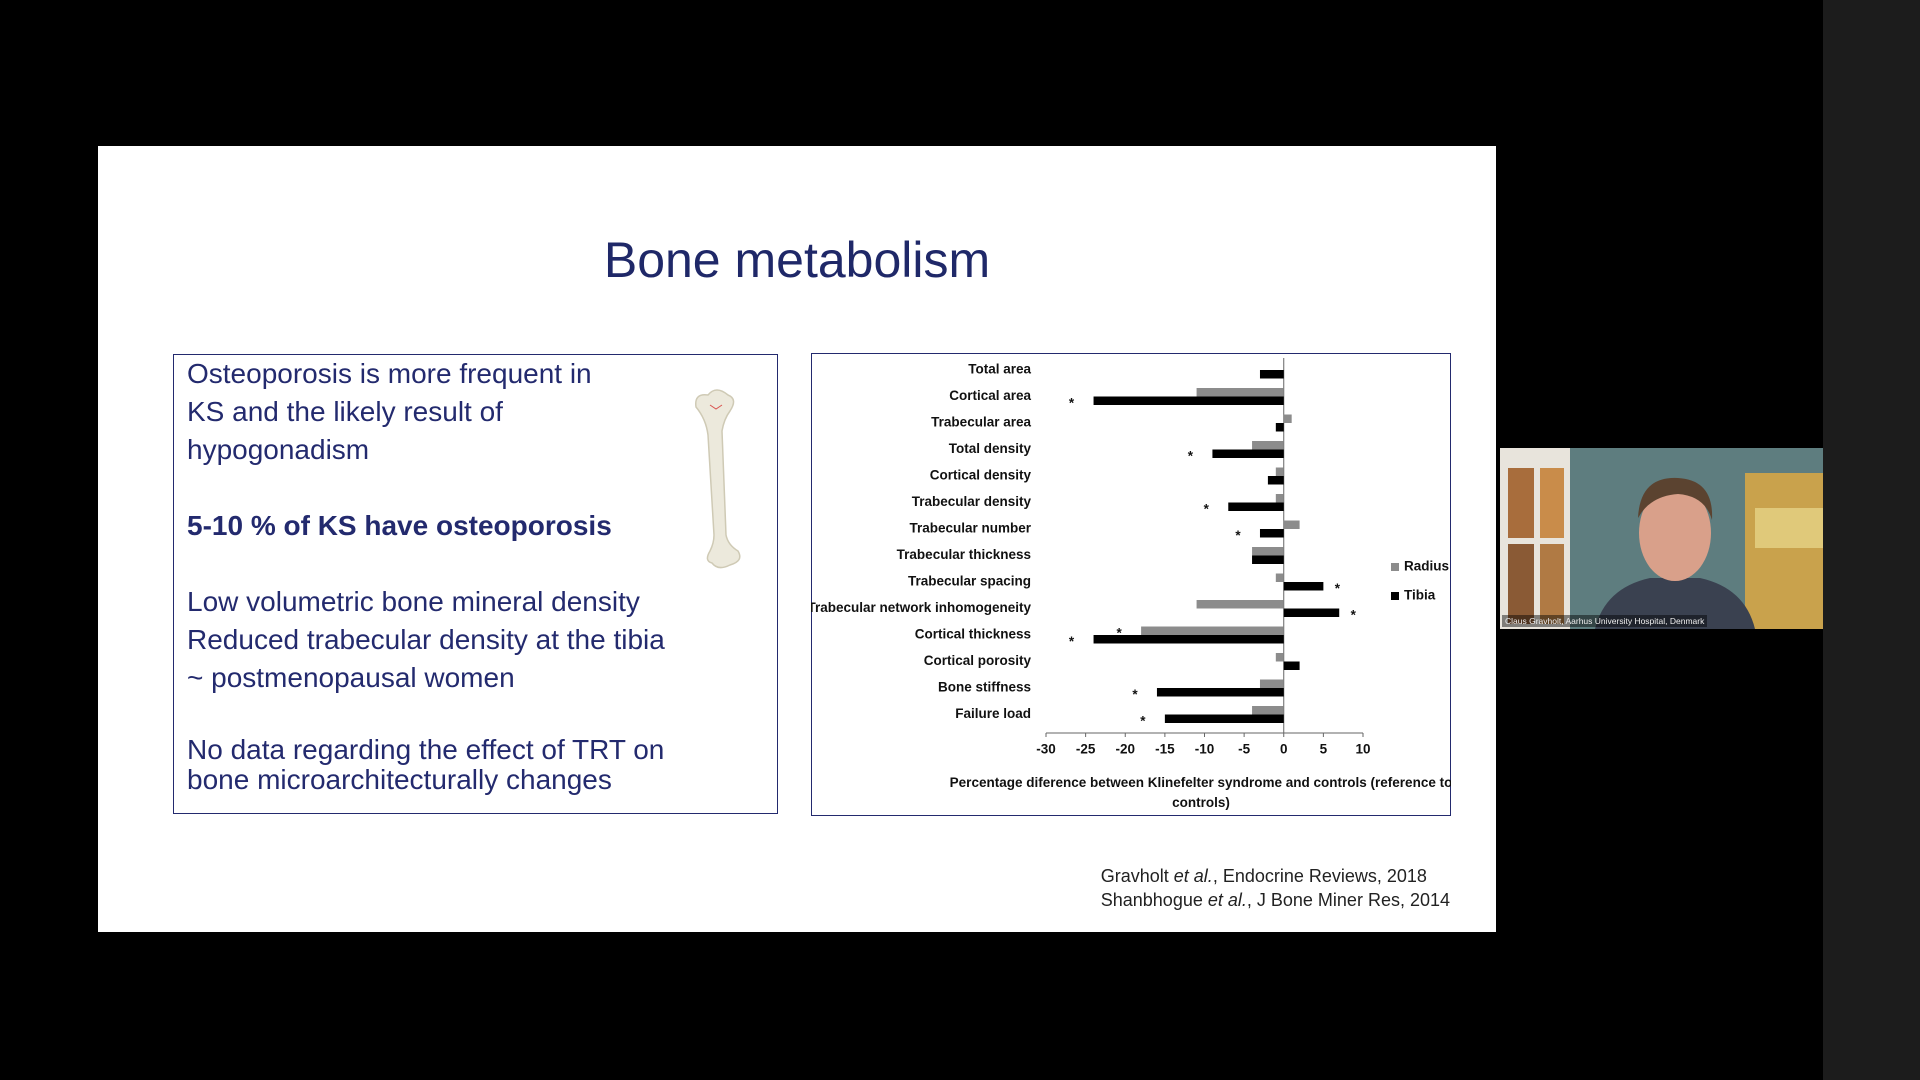 The height and width of the screenshot is (1080, 1920). I want to click on text-line: KS and the likely result of, so click(345, 411).